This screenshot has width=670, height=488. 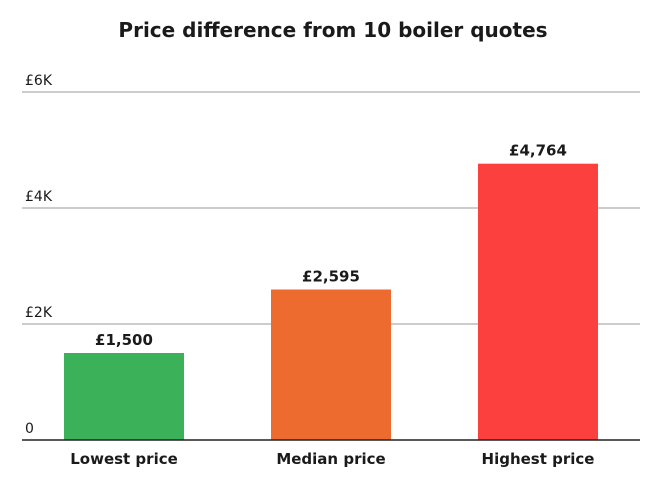 I want to click on data-label: £1,500, so click(x=124, y=340).